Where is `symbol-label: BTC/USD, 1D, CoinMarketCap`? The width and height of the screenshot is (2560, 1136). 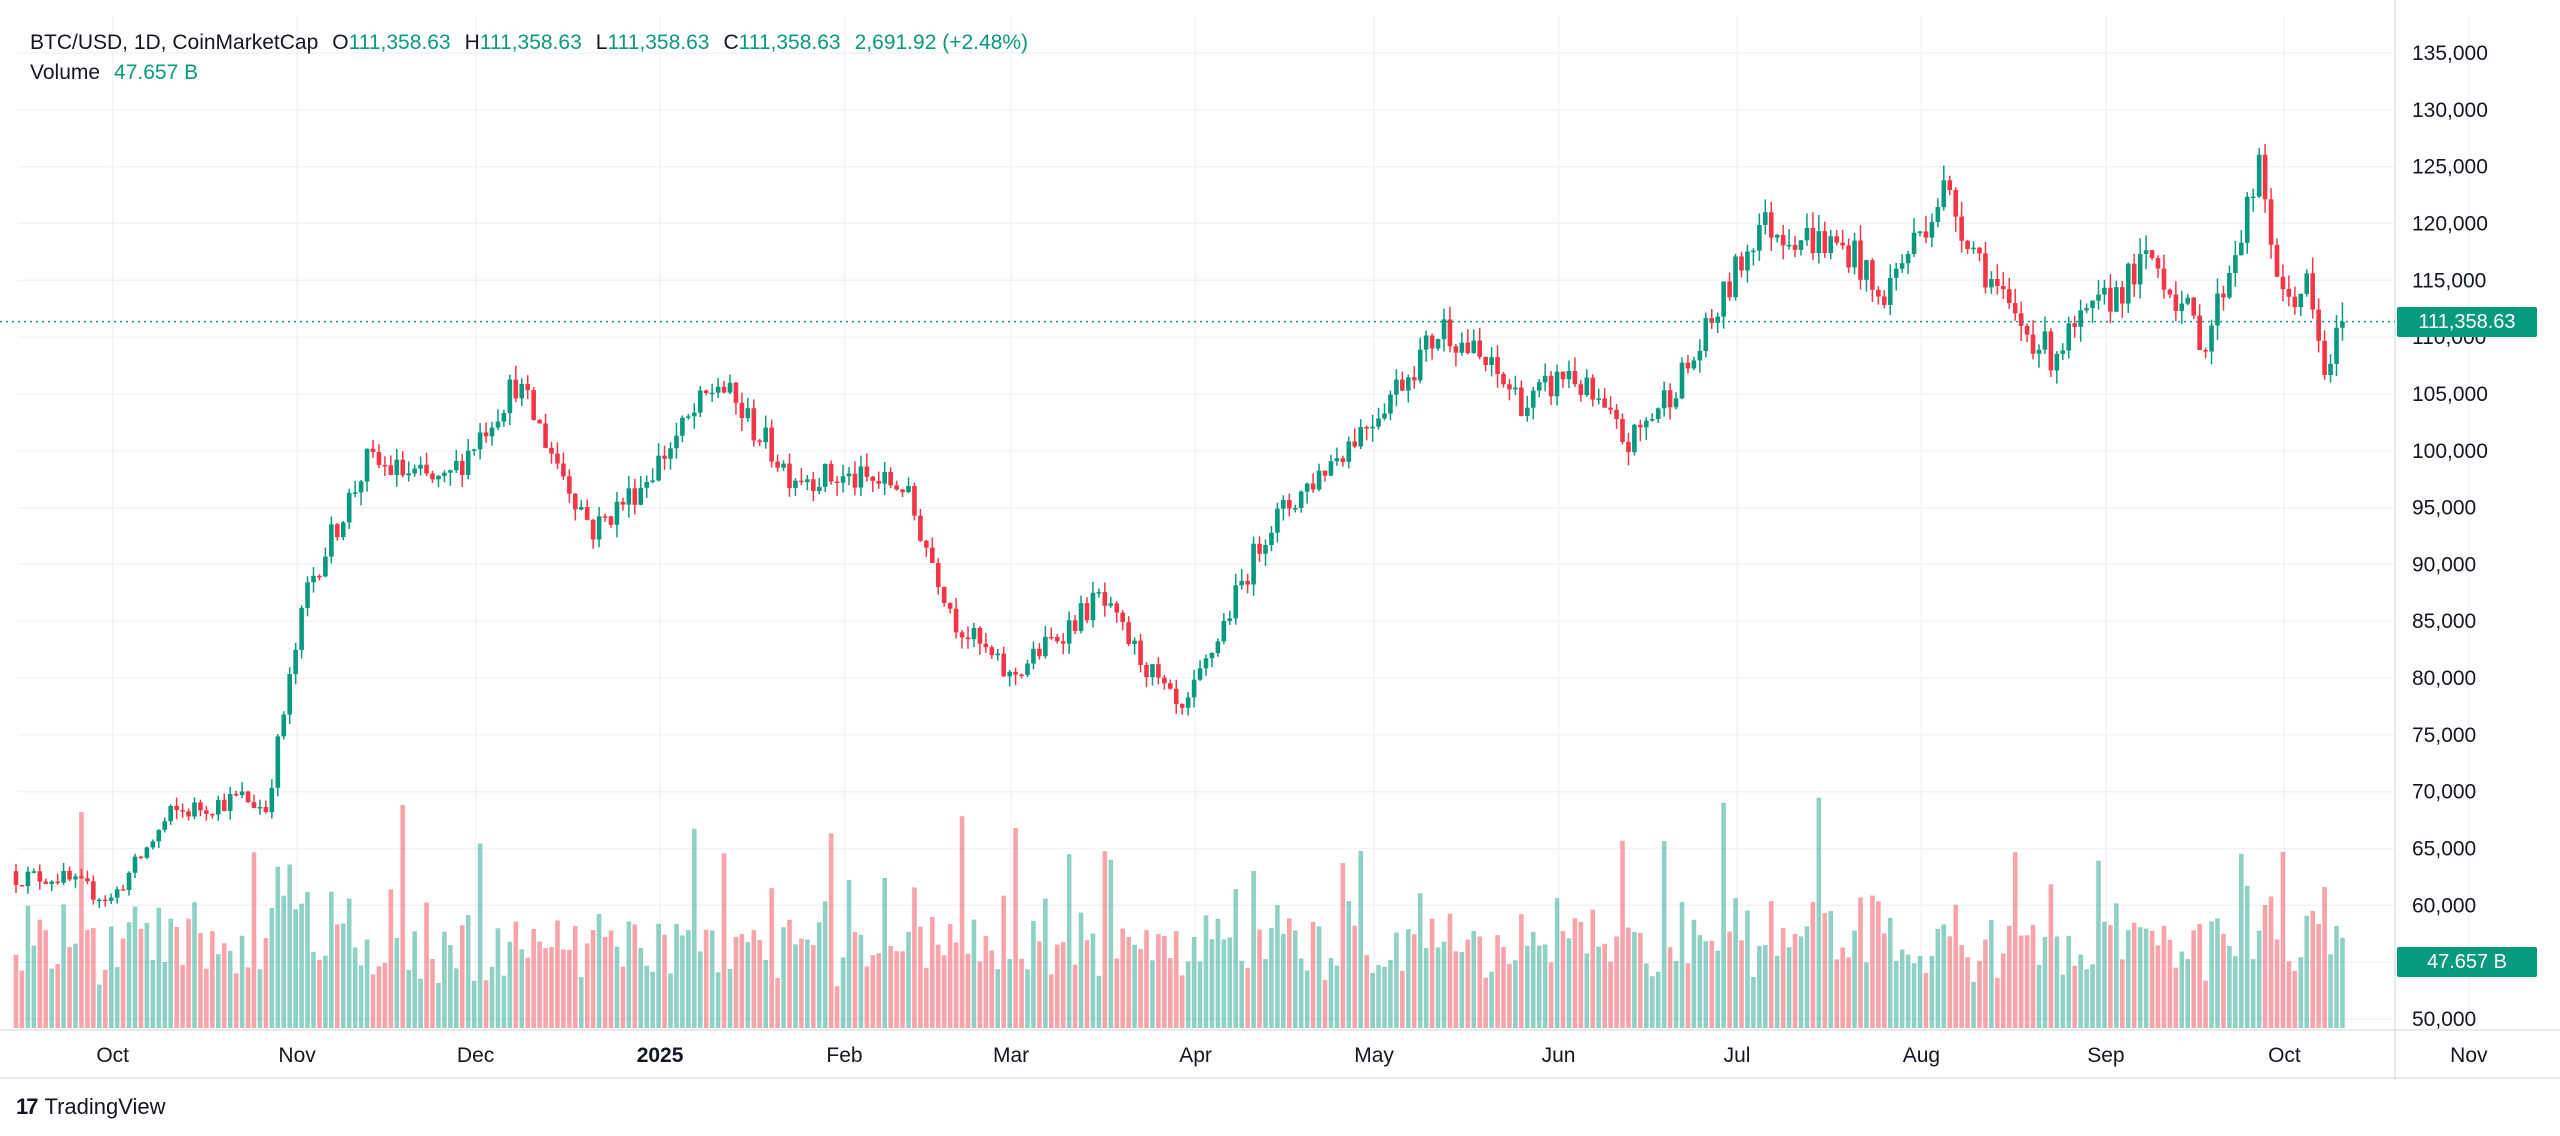 symbol-label: BTC/USD, 1D, CoinMarketCap is located at coordinates (174, 42).